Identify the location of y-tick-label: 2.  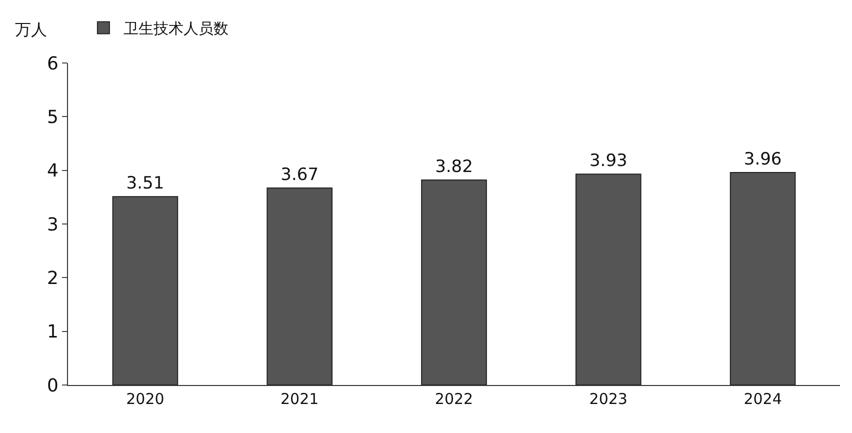
(52, 278).